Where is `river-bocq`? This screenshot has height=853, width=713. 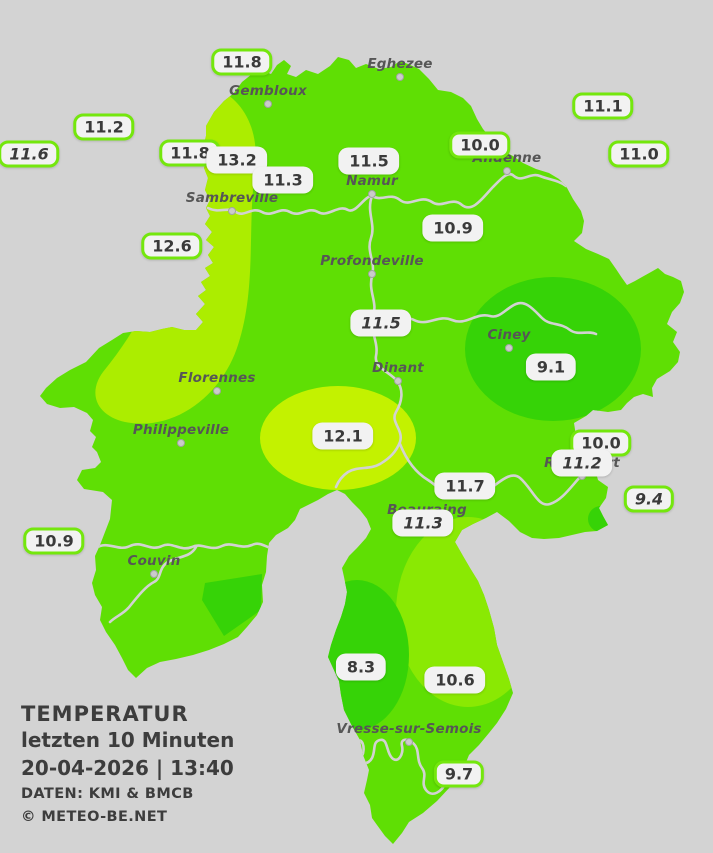 river-bocq is located at coordinates (485, 318).